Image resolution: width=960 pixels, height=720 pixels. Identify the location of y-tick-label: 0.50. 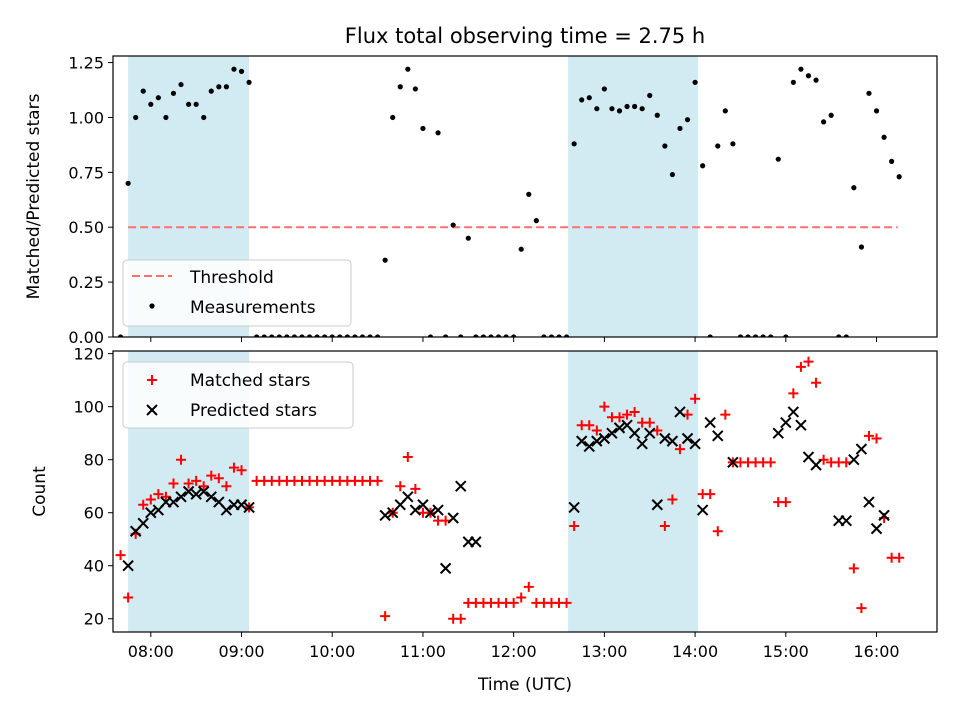
(86, 227).